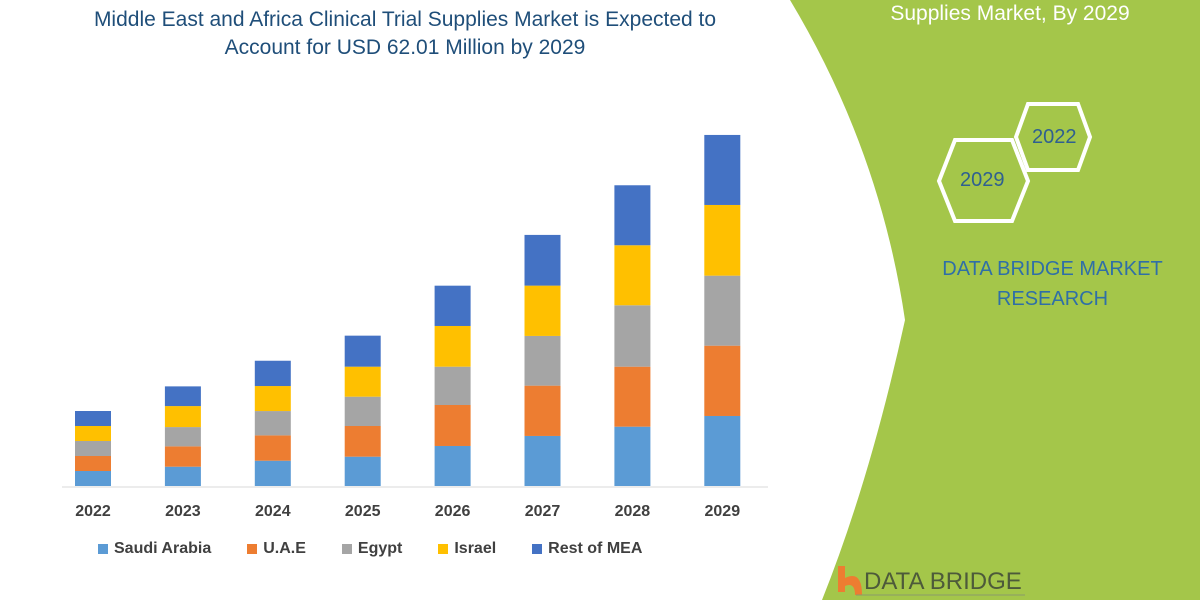  What do you see at coordinates (722, 240) in the screenshot?
I see `bar-segment-2029-israel` at bounding box center [722, 240].